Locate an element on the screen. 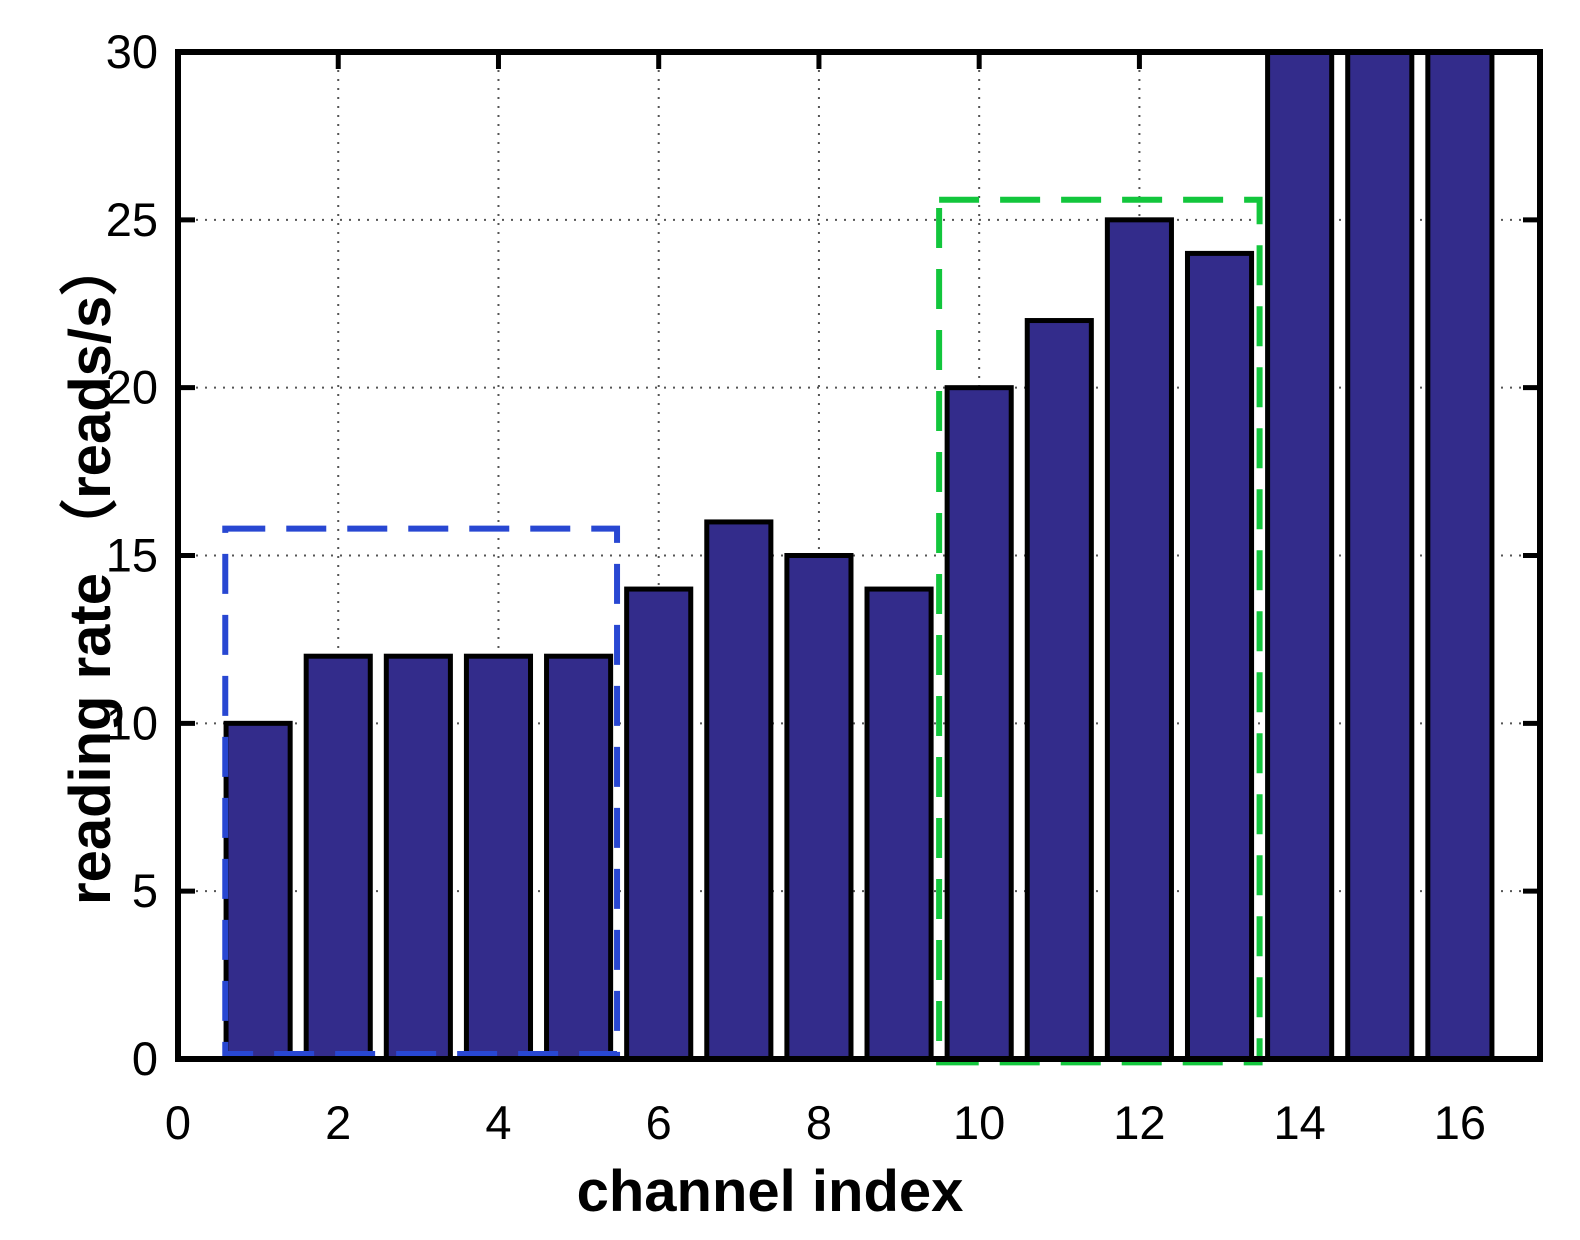 The image size is (1580, 1240). x-tick-label-12: 12 is located at coordinates (1139, 1122).